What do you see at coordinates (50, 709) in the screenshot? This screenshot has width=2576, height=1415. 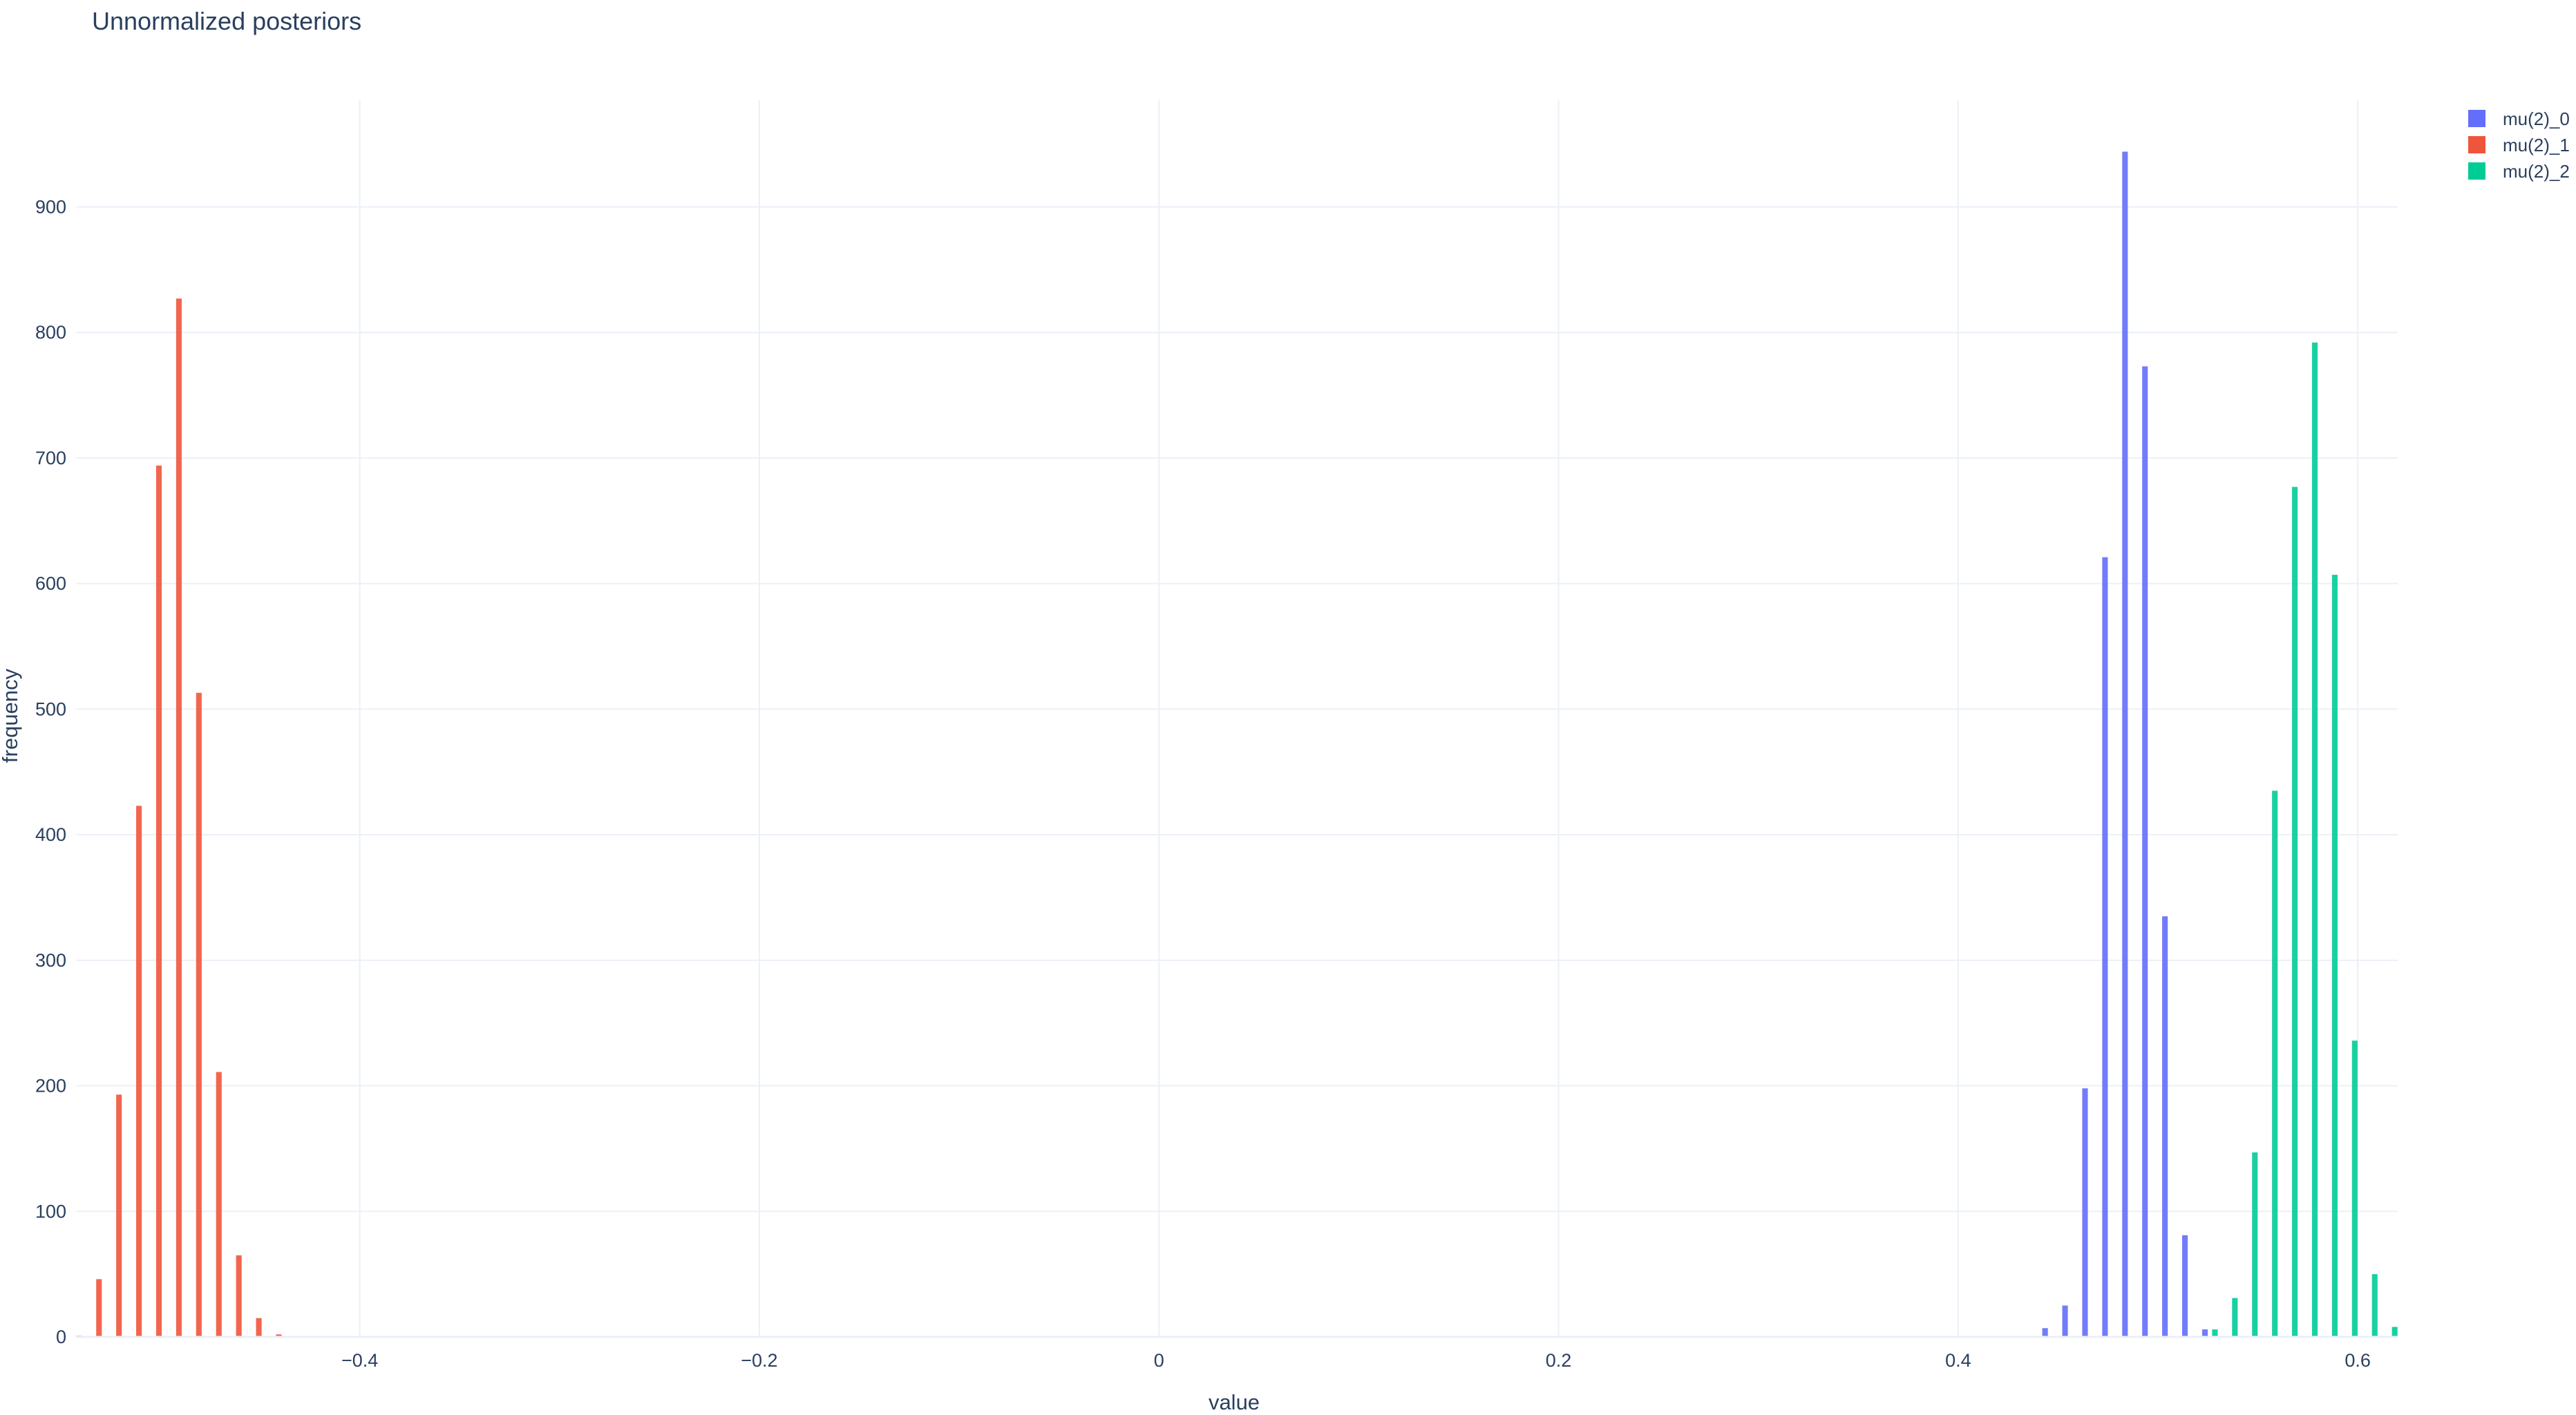 I see `y-tick-label: 500` at bounding box center [50, 709].